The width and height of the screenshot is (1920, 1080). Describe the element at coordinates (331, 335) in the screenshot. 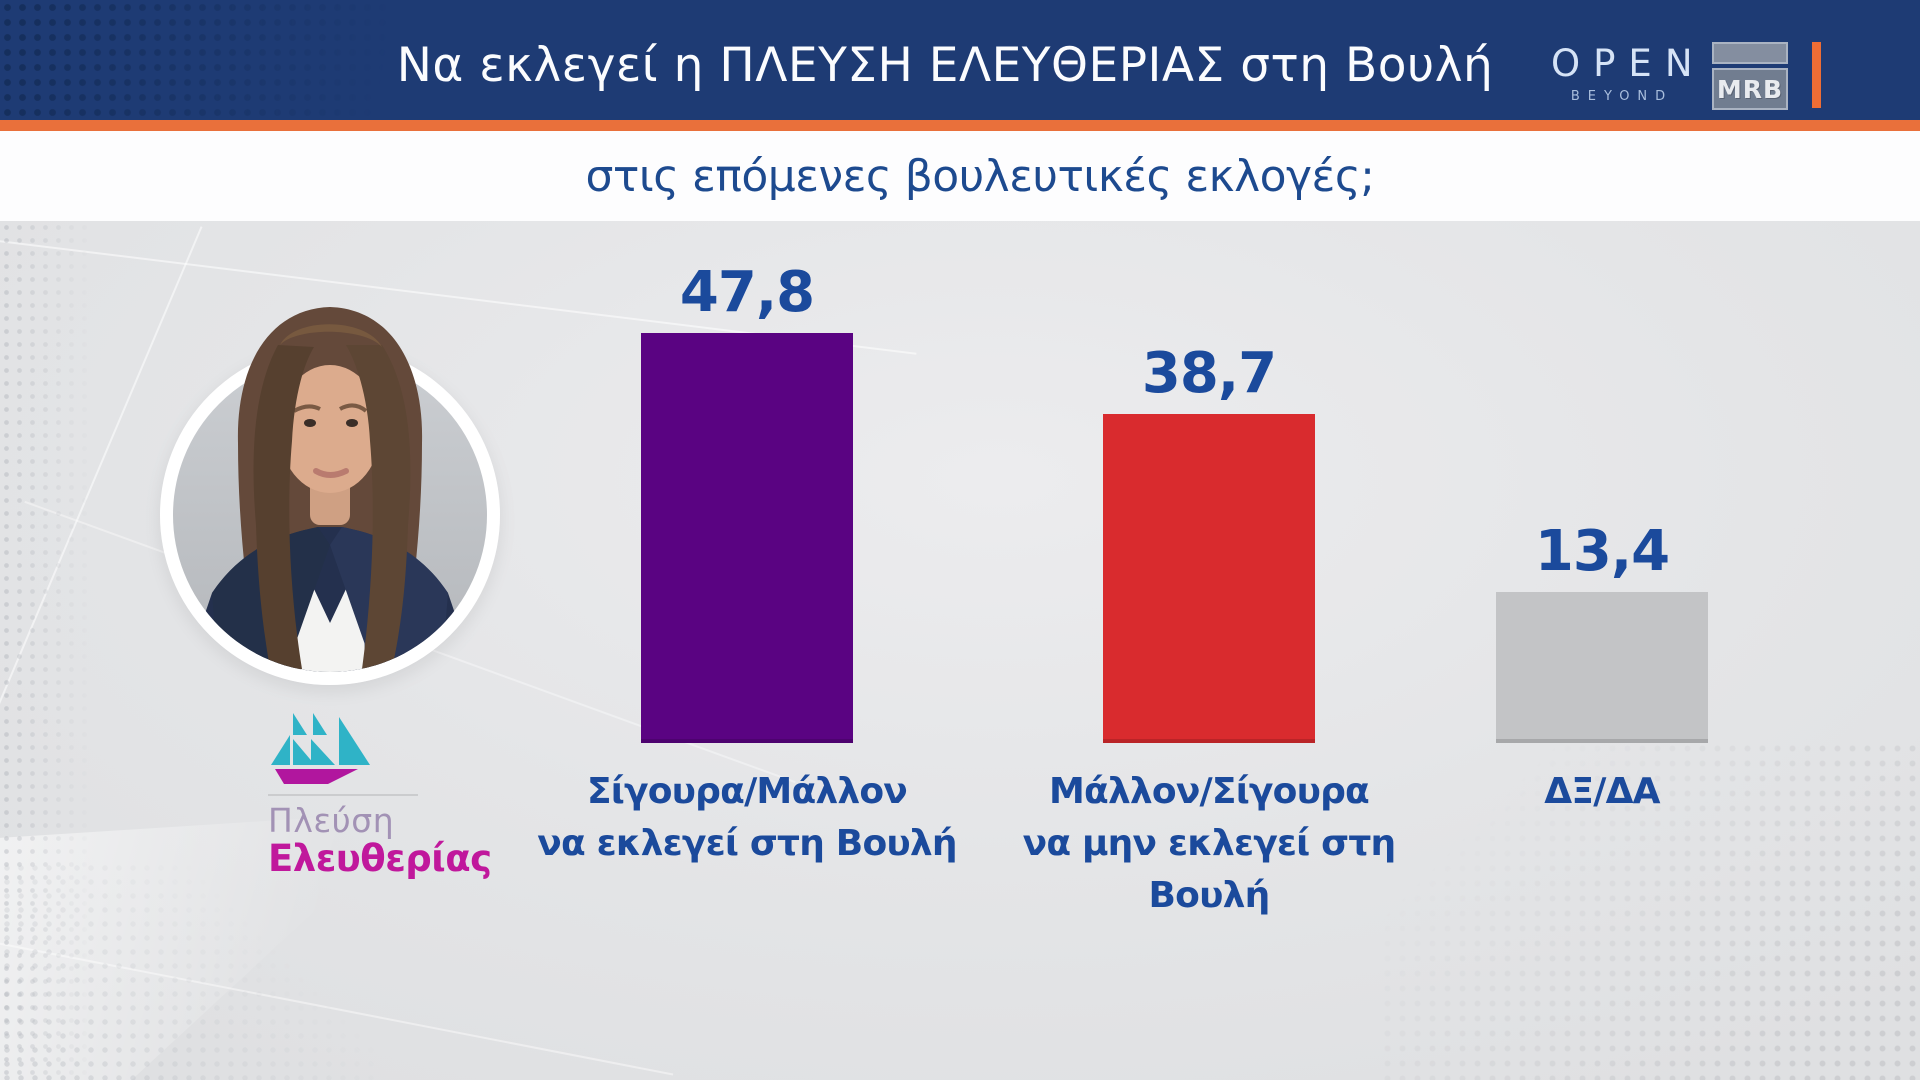

I see `avatar-hair-highlight` at that location.